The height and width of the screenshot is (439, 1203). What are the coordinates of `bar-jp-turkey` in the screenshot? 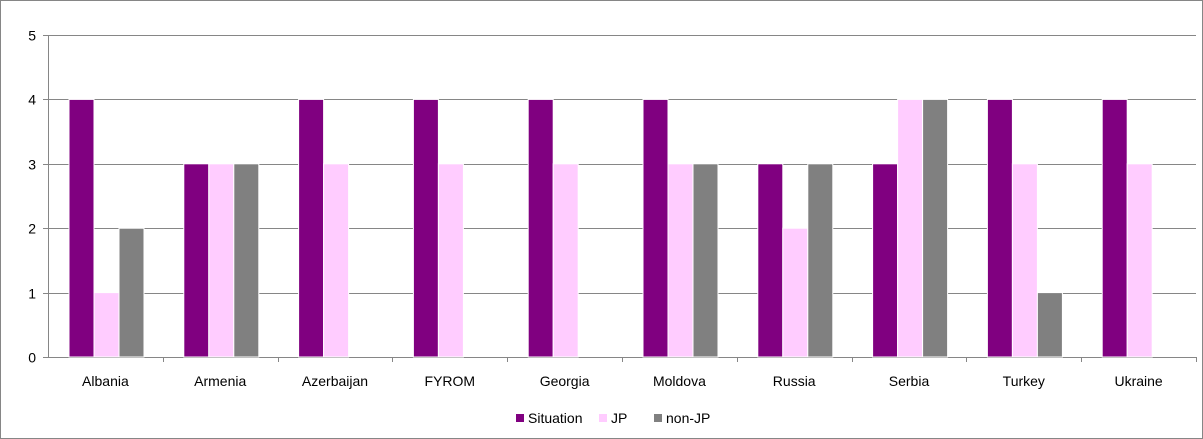 It's located at (1024, 260).